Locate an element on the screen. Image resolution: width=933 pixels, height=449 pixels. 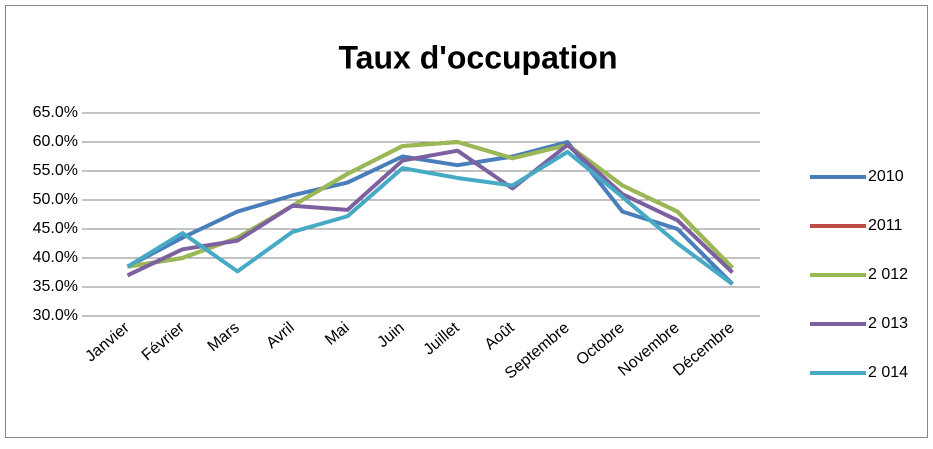
y-tick-label: 30.0% is located at coordinates (55, 315).